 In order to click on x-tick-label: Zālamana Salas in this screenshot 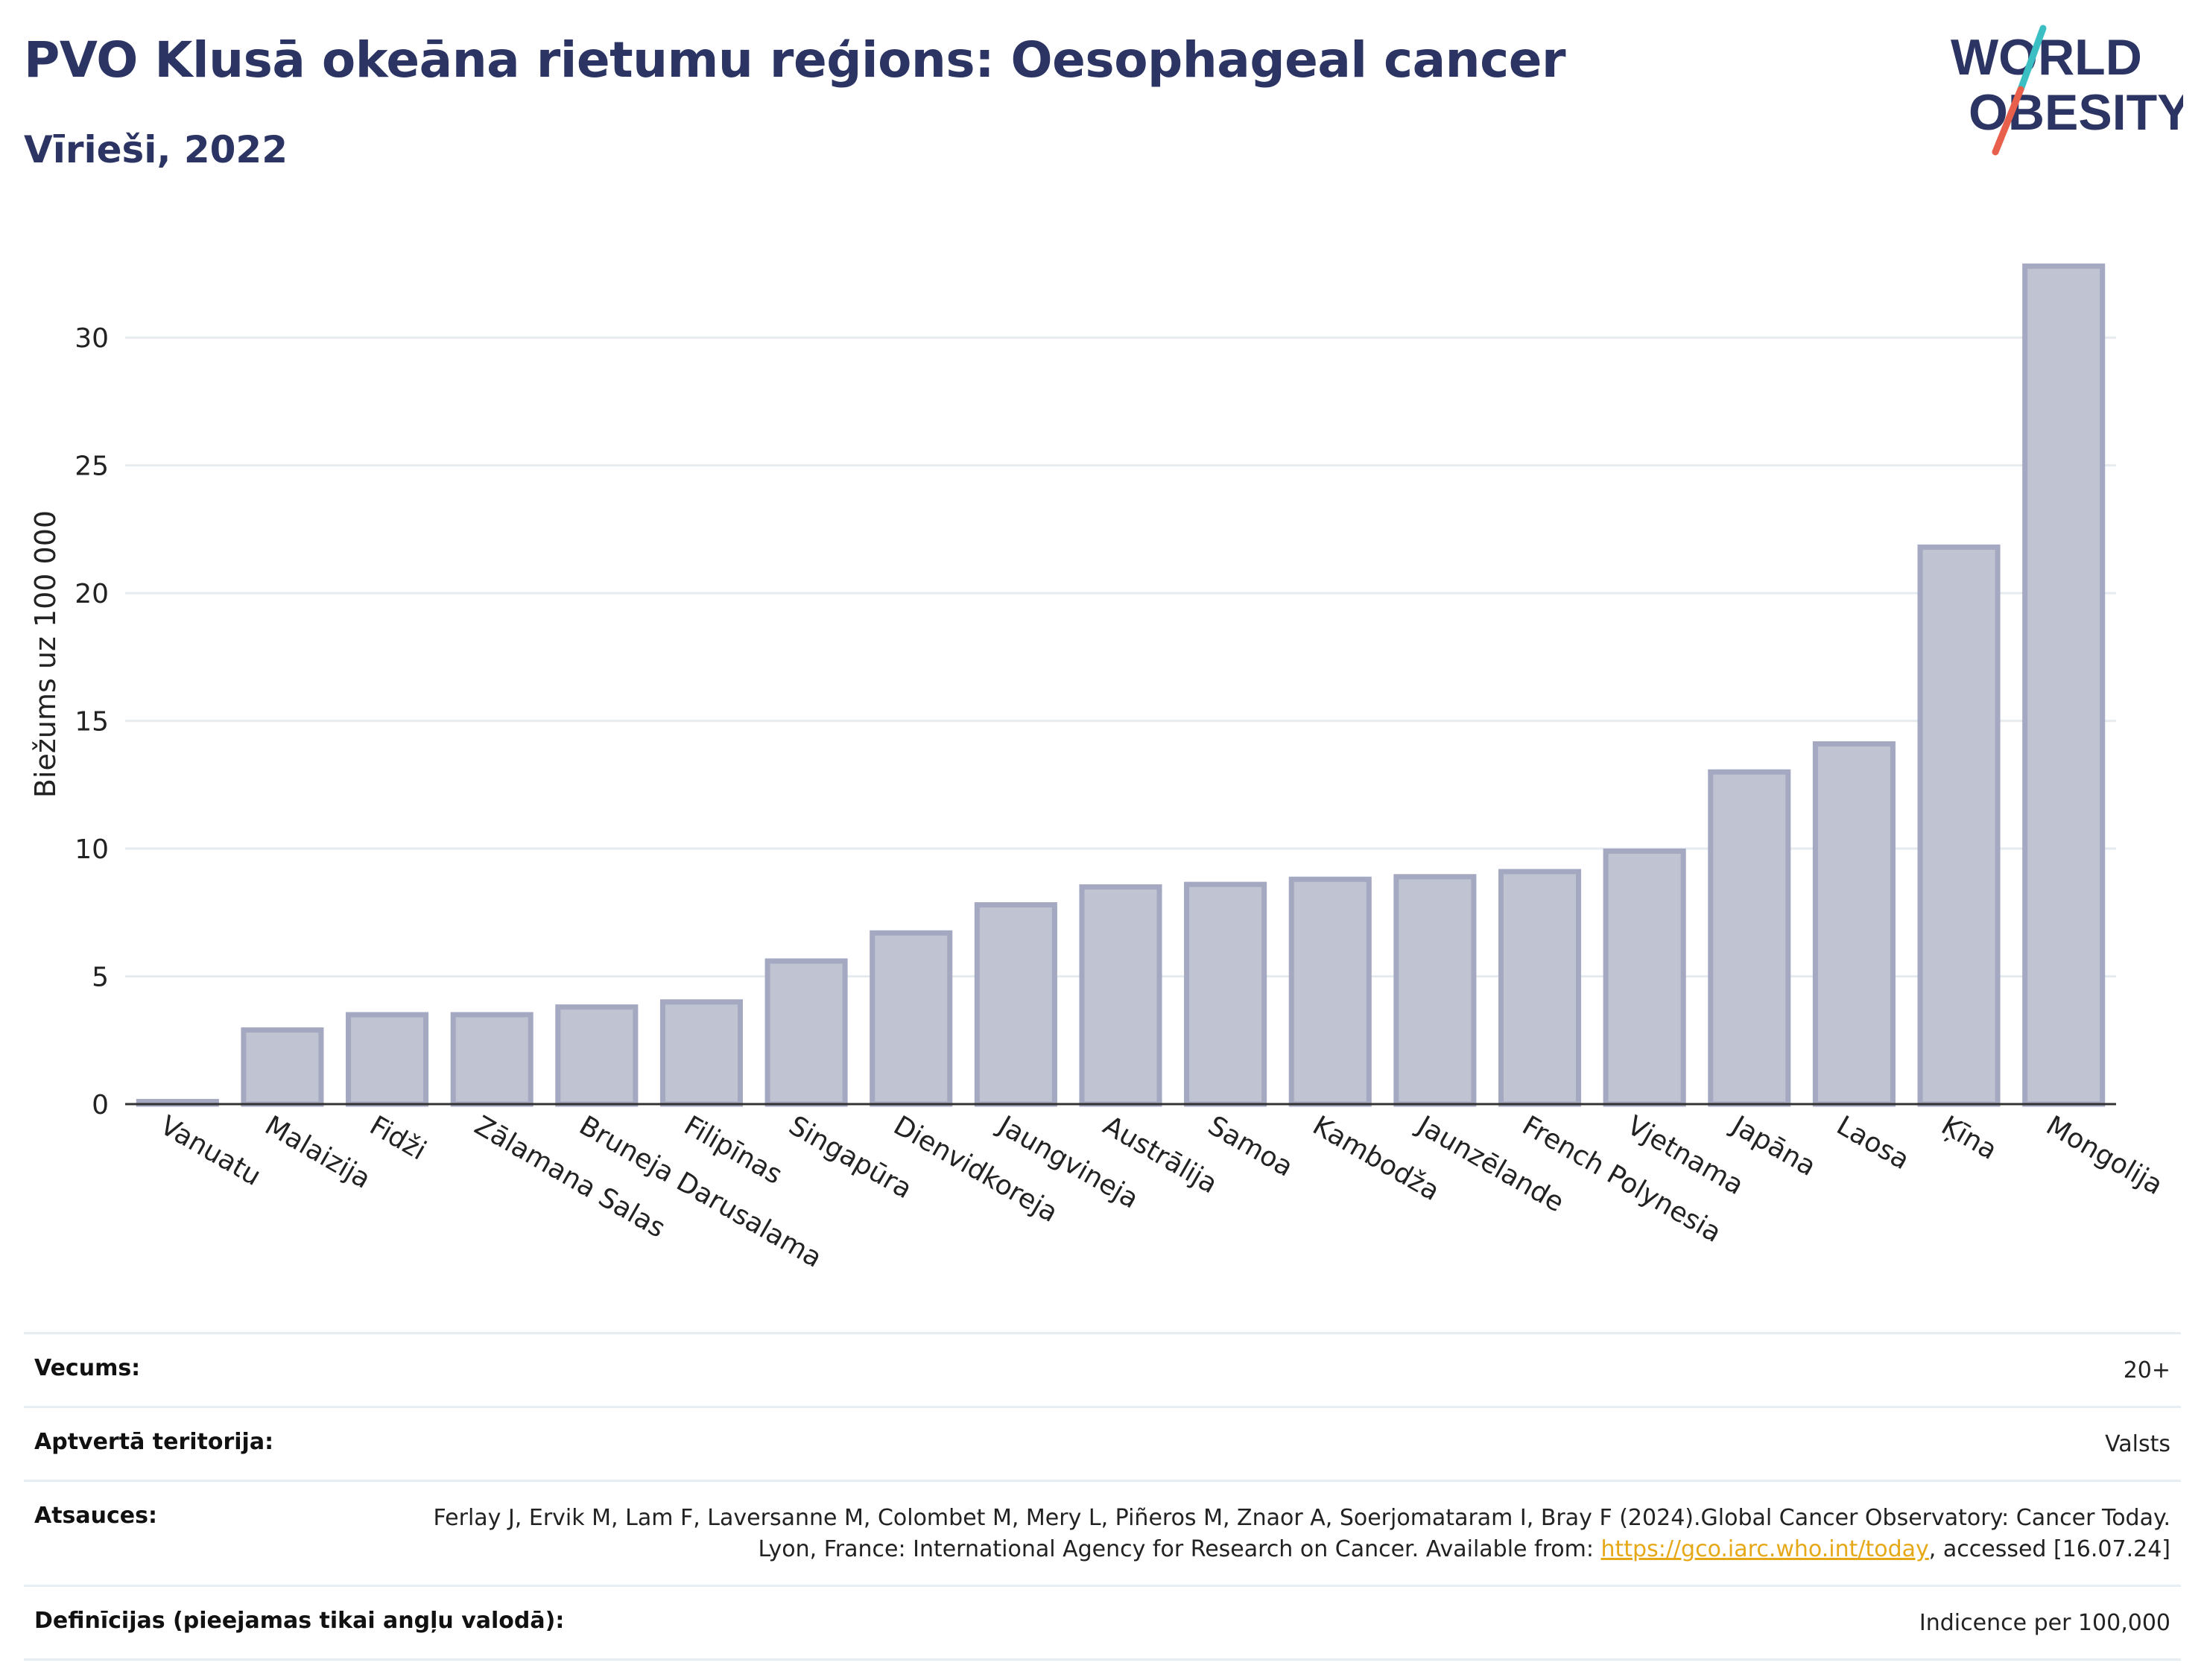, I will do `click(570, 1176)`.